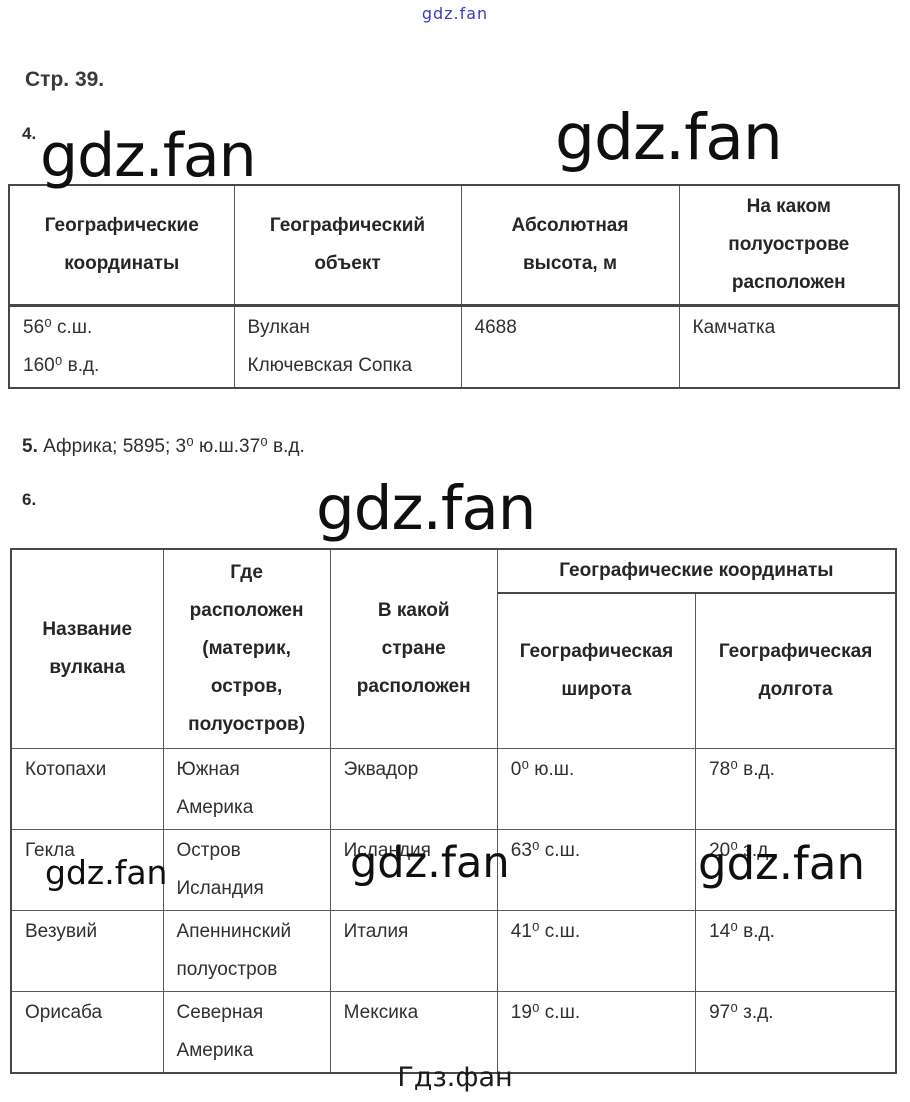  I want to click on cell-volcano-name: Орисаба, so click(87, 1032).